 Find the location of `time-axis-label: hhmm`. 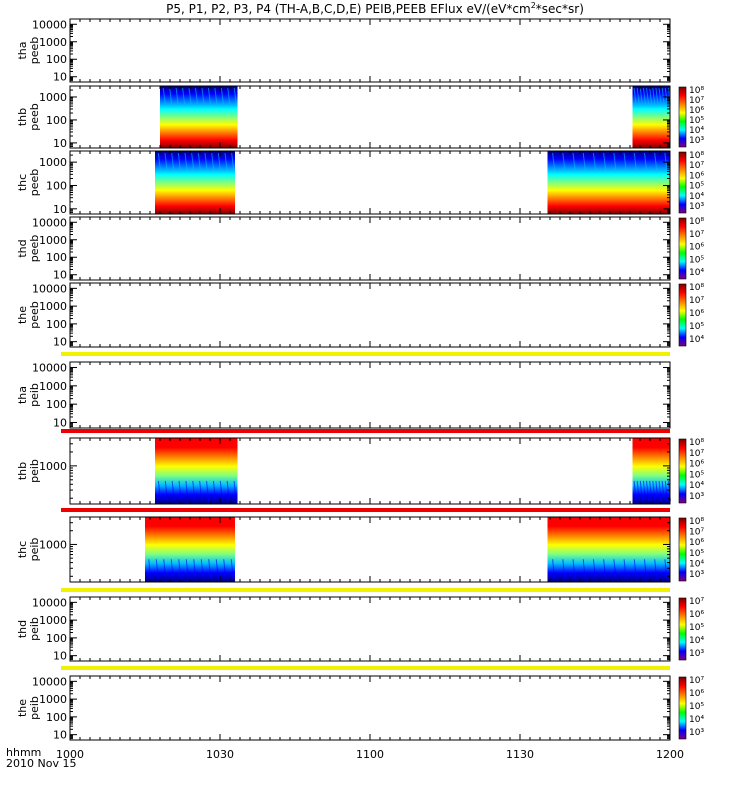

time-axis-label: hhmm is located at coordinates (23, 752).